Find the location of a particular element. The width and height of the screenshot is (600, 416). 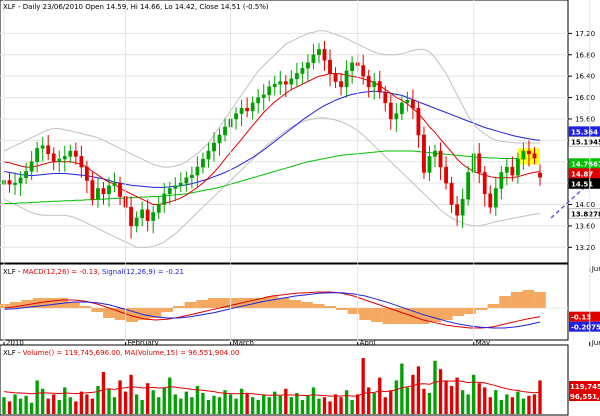

volume-bars is located at coordinates (272, 386).